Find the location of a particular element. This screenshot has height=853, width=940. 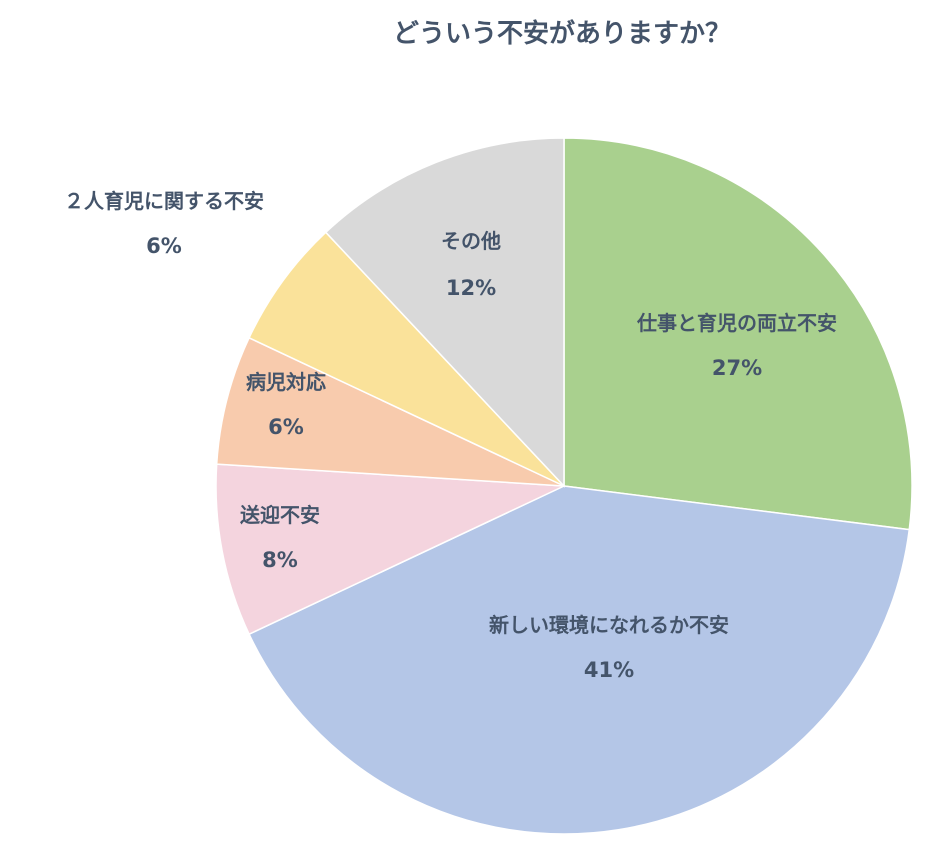

slice-value-label-1: 41% is located at coordinates (609, 670).